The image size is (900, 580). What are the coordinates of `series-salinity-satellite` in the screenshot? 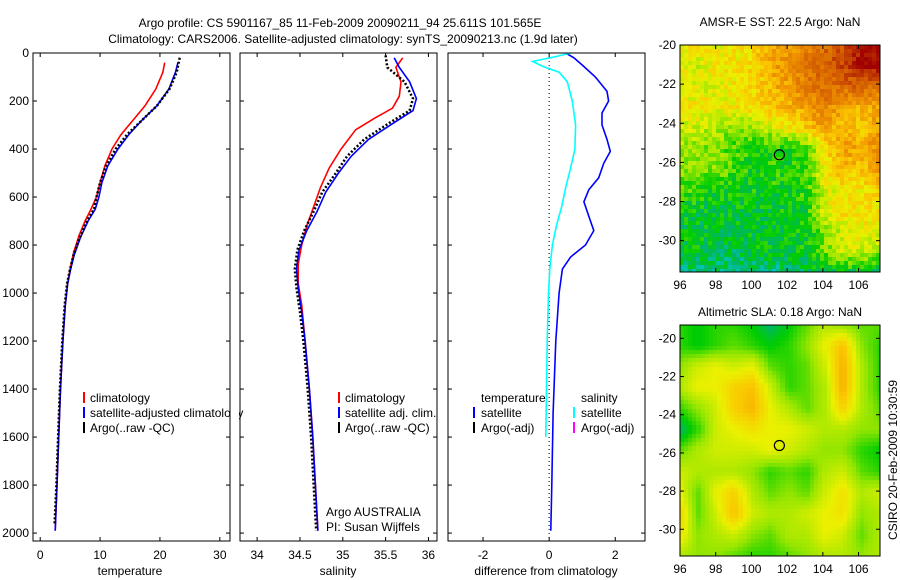 It's located at (553, 245).